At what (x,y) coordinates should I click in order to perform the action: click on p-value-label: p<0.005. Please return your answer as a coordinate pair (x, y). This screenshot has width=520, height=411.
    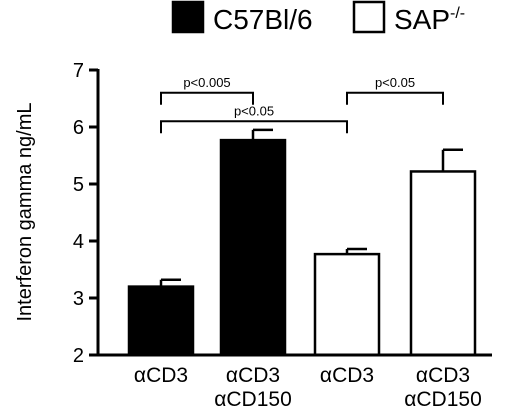
    Looking at the image, I should click on (206, 82).